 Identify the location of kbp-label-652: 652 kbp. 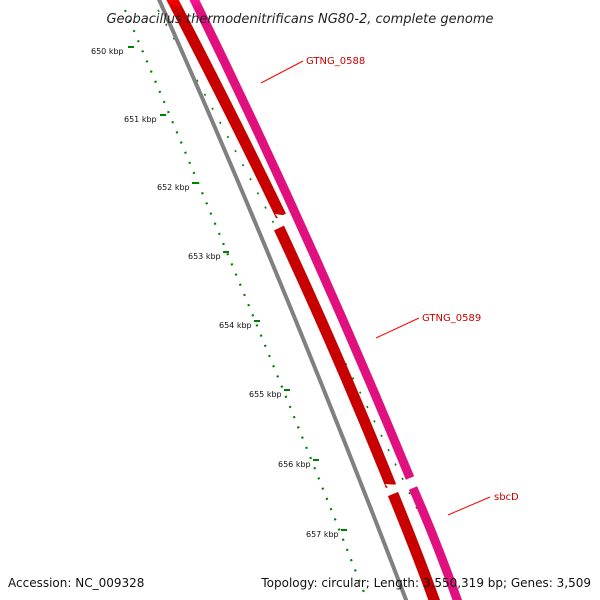
(173, 187).